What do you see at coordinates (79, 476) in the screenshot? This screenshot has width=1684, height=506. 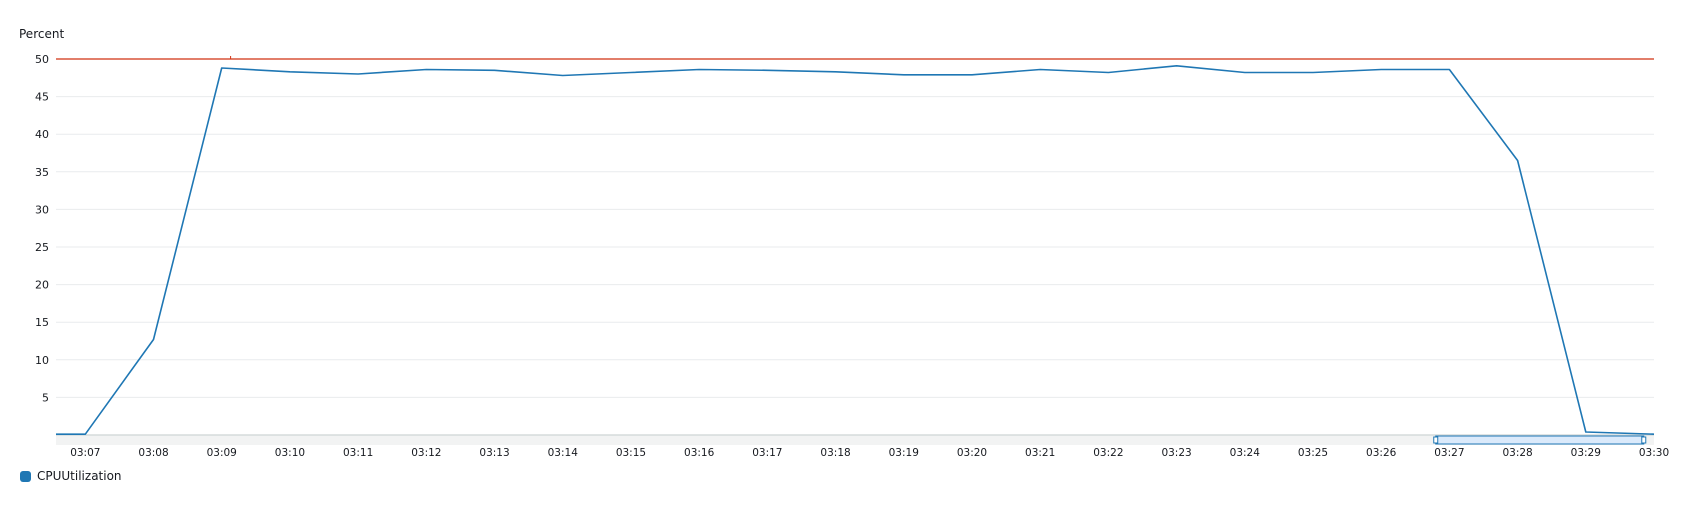 I see `legend-label: CPUUtilization` at bounding box center [79, 476].